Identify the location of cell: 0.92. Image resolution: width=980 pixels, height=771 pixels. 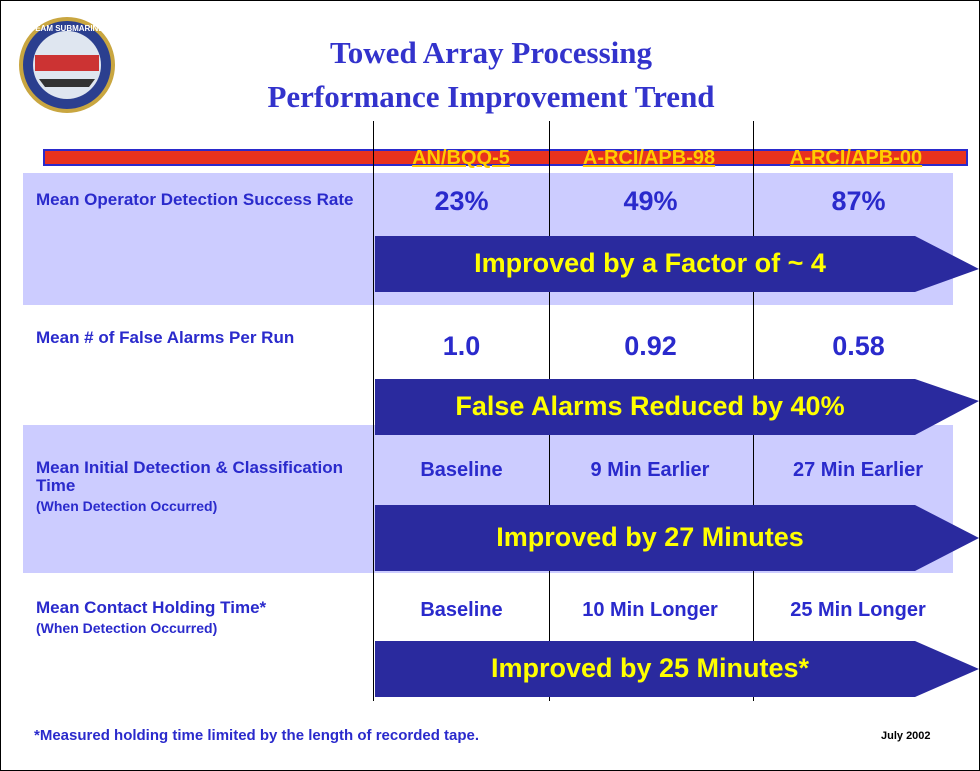
(650, 346).